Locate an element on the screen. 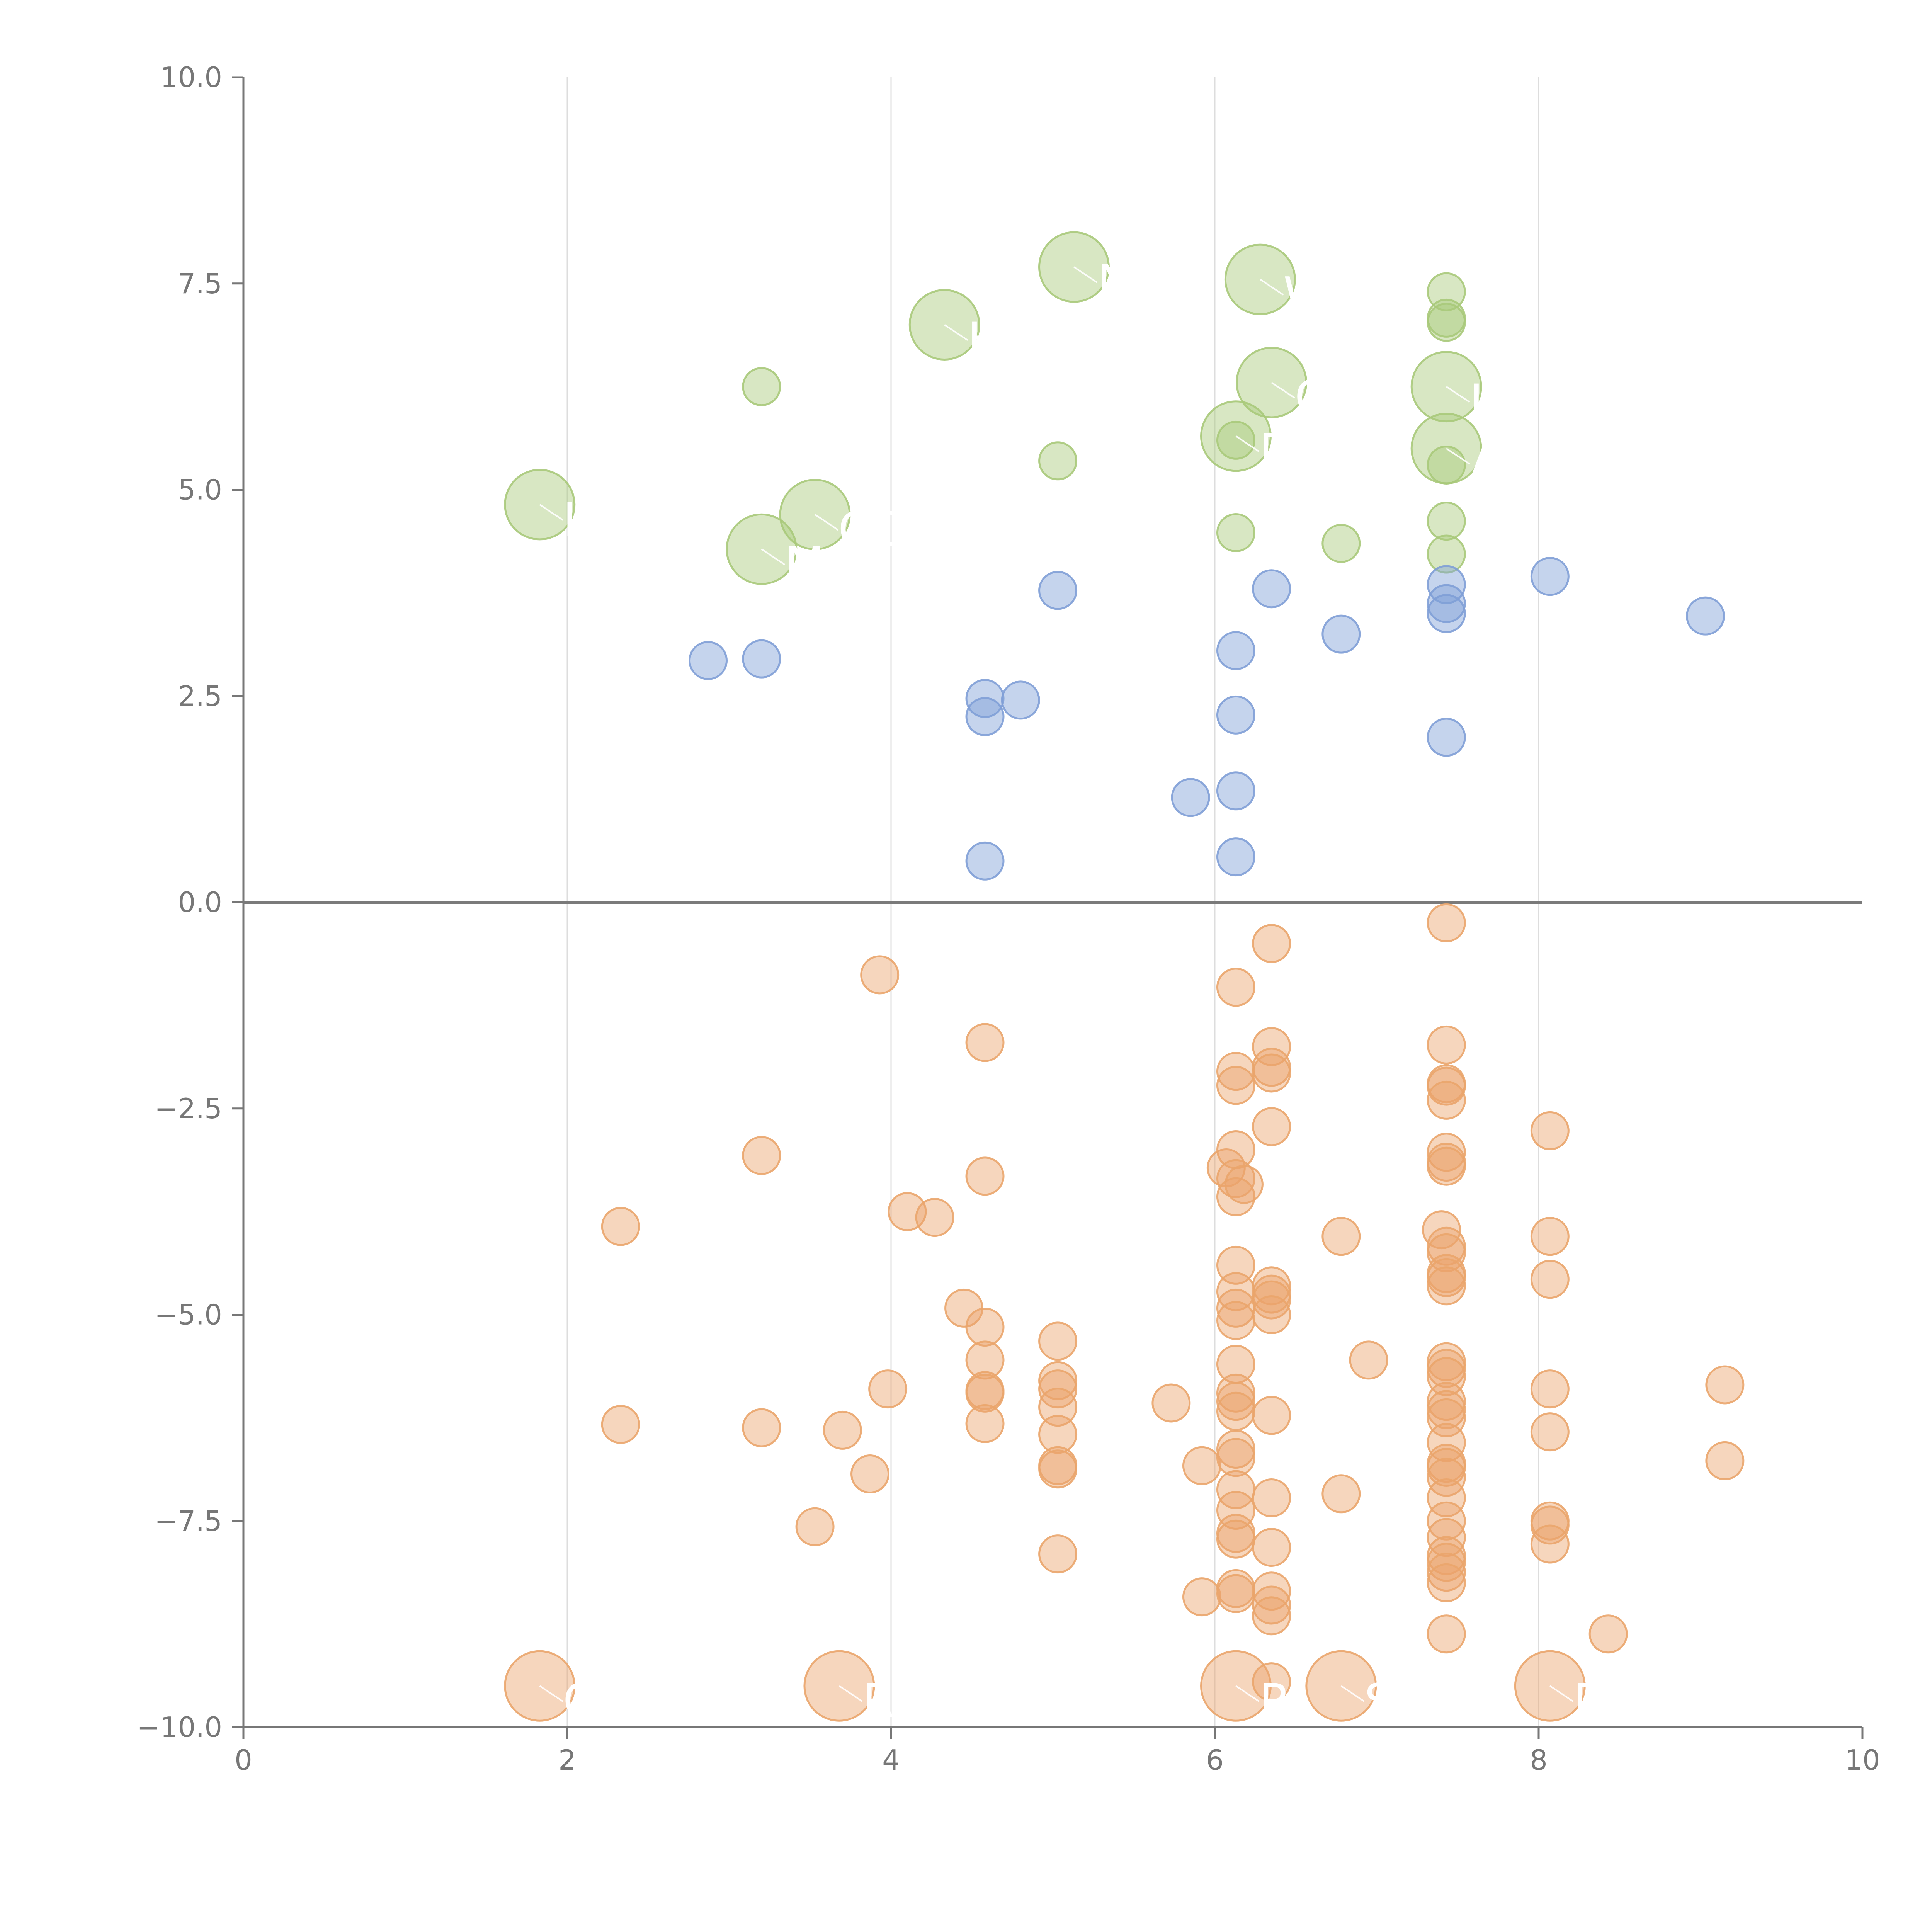 Image resolution: width=1932 pixels, height=1932 pixels. x-tick-label: 6 is located at coordinates (1215, 1760).